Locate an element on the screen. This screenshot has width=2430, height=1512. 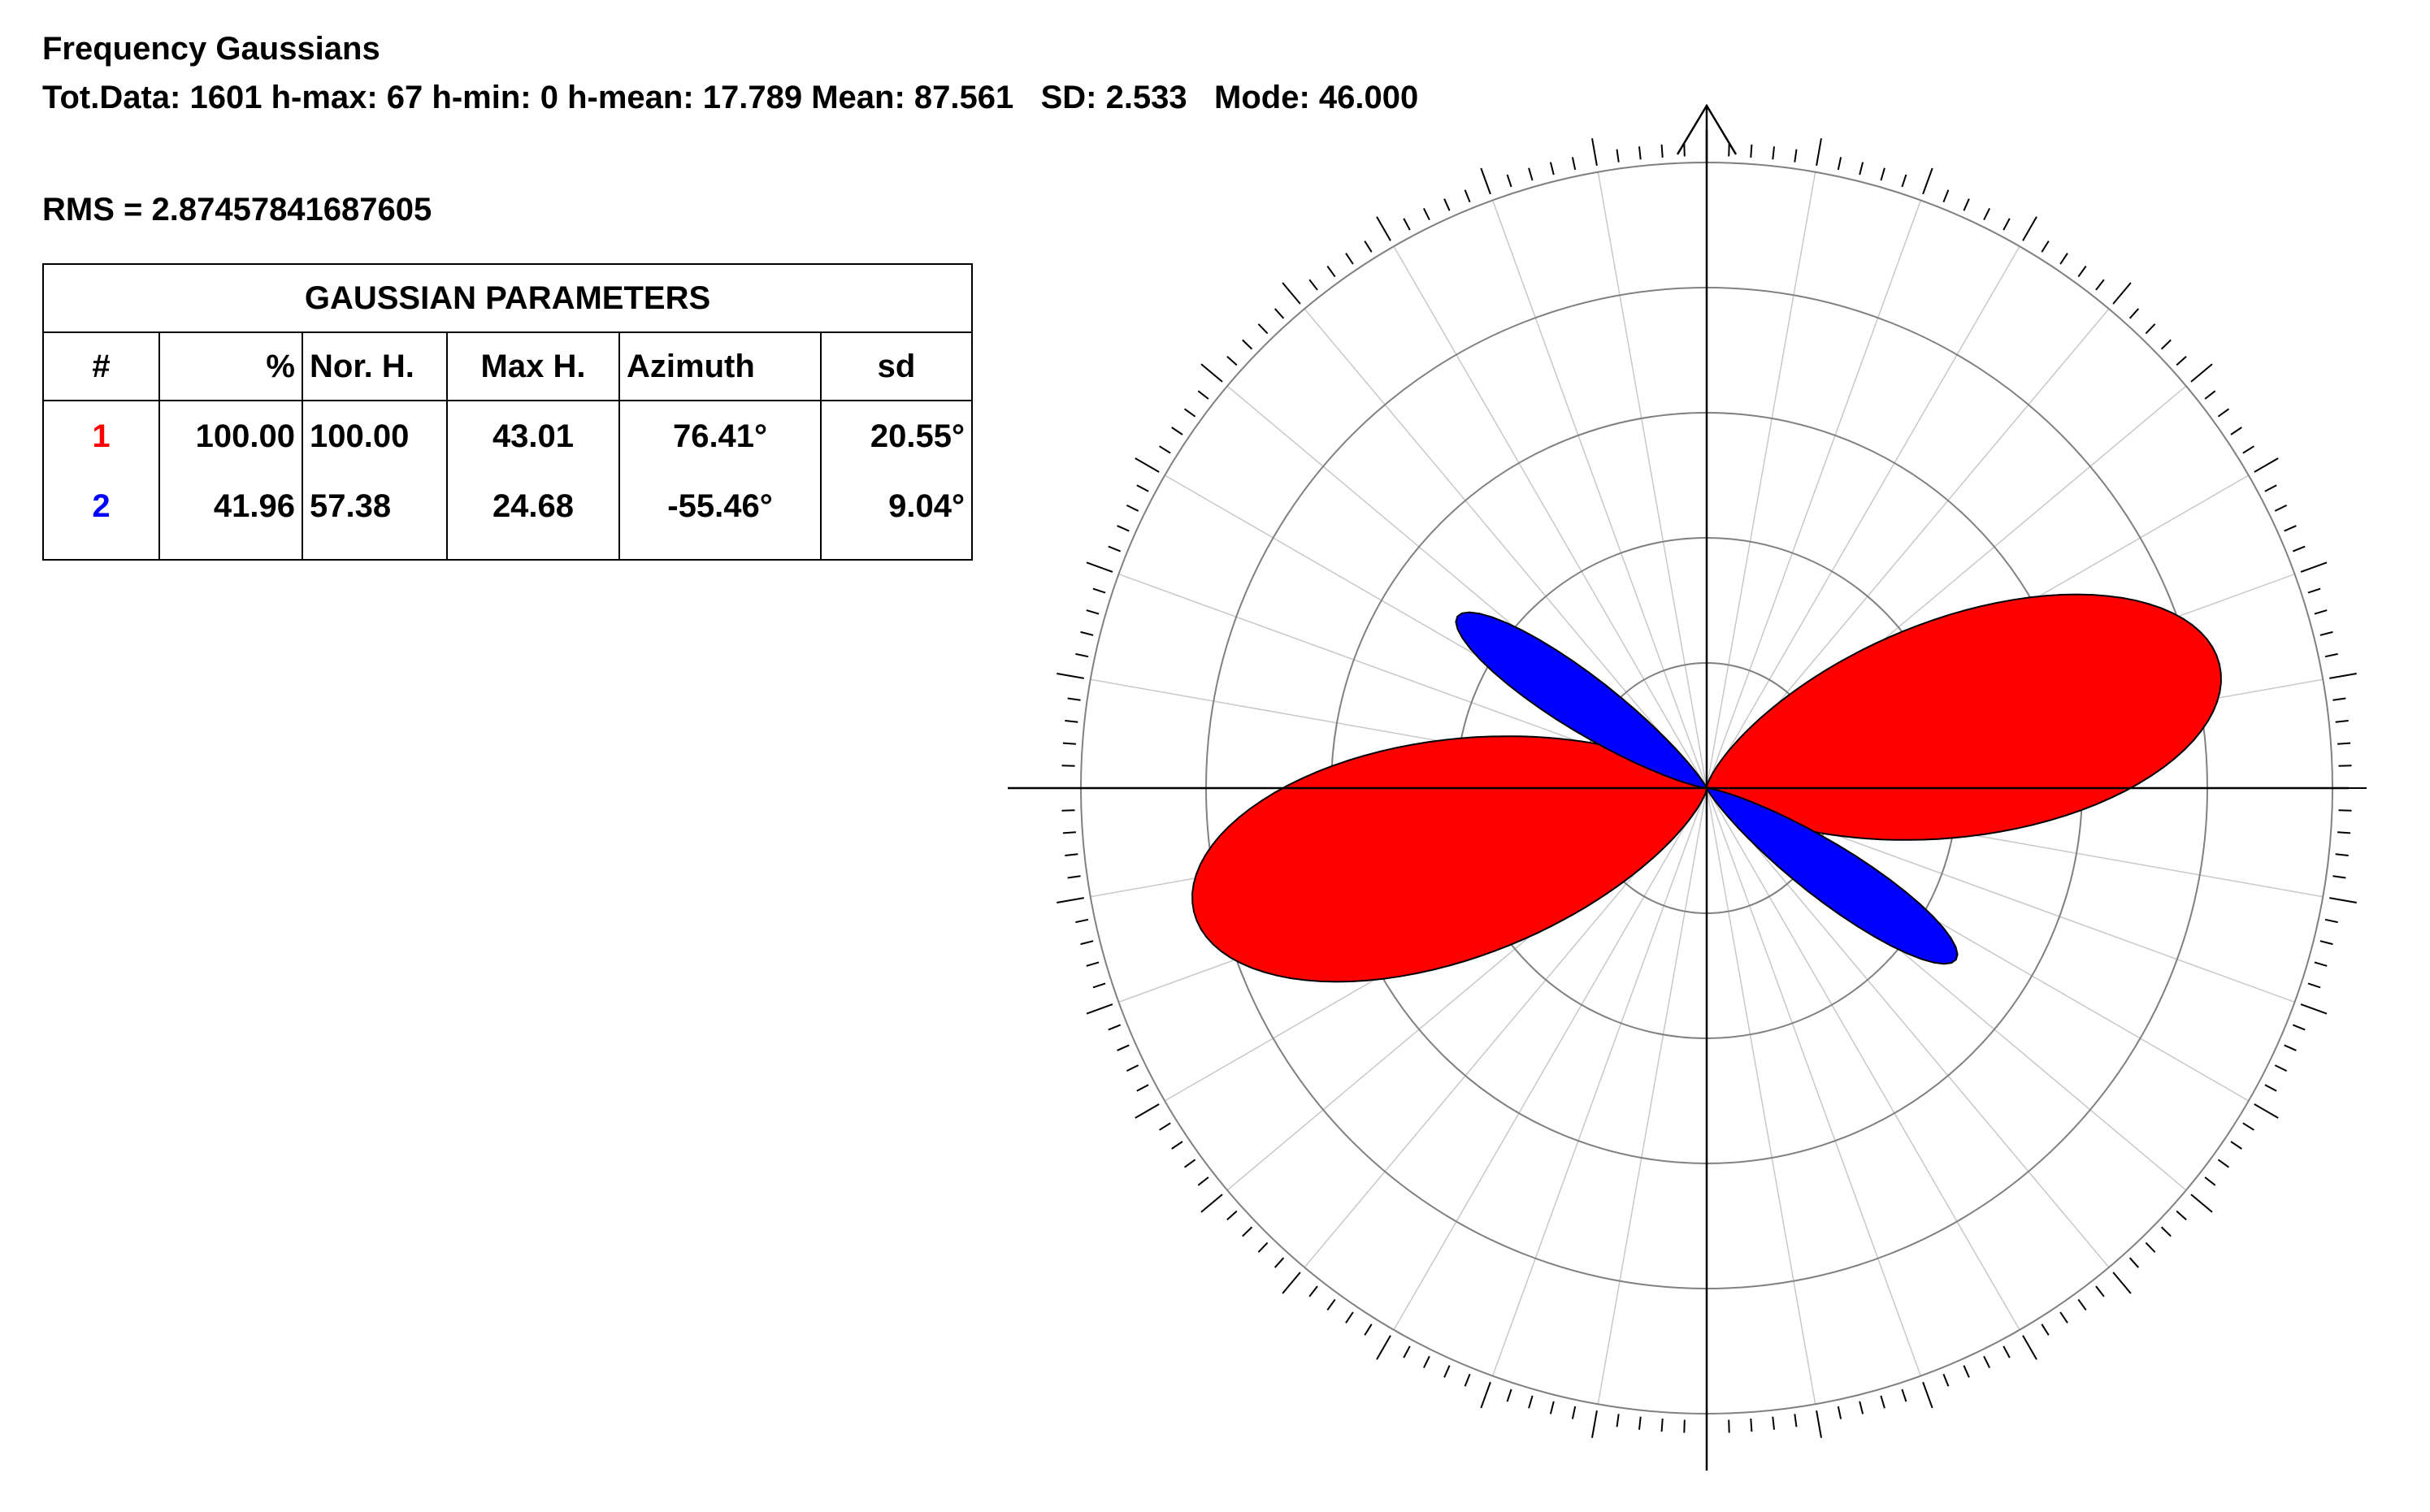
table-row: 2 41.96 57.38 24.68 -55.46° 9.04° is located at coordinates (507, 516).